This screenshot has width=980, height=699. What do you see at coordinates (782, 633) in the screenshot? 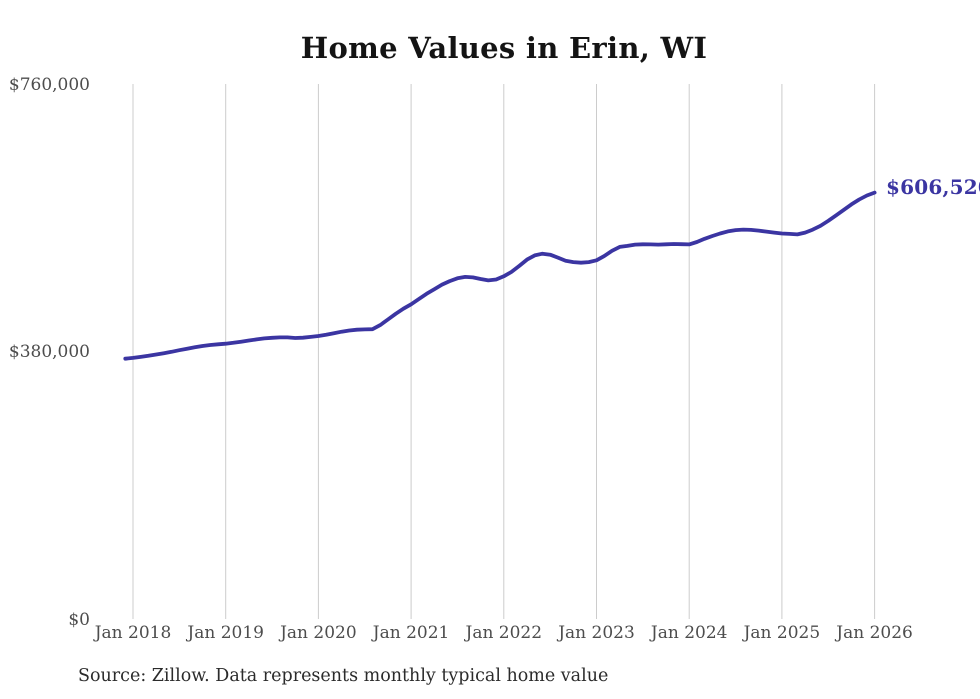
I see `x-tick-label: Jan 2025` at bounding box center [782, 633].